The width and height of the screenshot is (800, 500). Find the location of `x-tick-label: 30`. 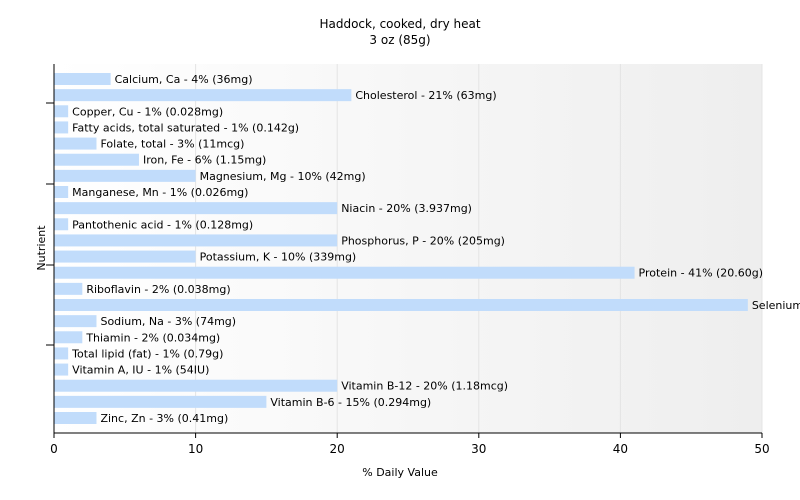

x-tick-label: 30 is located at coordinates (478, 449).